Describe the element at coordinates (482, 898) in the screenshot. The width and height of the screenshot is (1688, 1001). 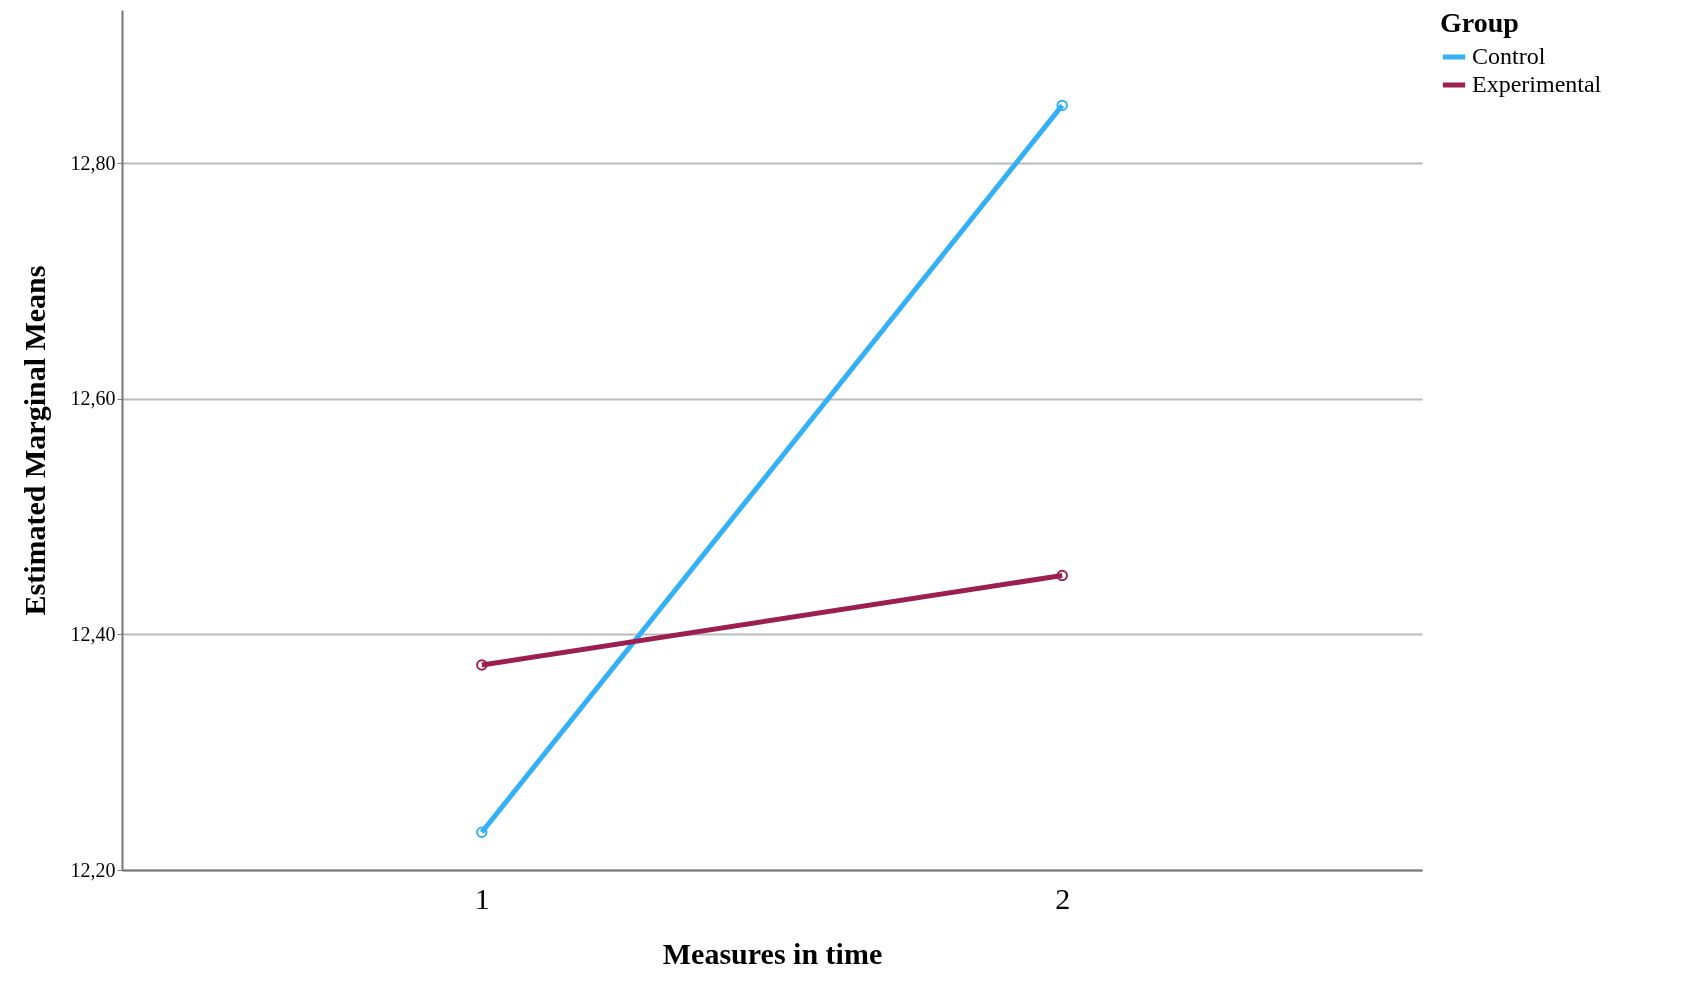
I see `x-tick-label: 1` at that location.